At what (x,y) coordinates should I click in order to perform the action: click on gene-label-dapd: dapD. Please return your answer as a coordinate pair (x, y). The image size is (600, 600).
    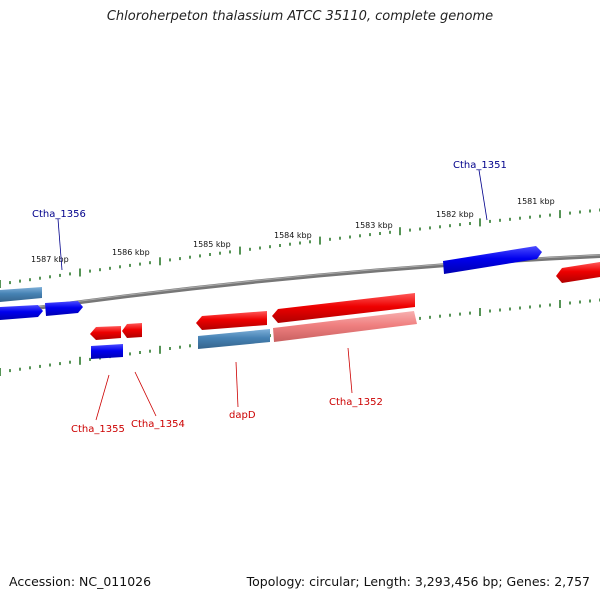
    Looking at the image, I should click on (242, 415).